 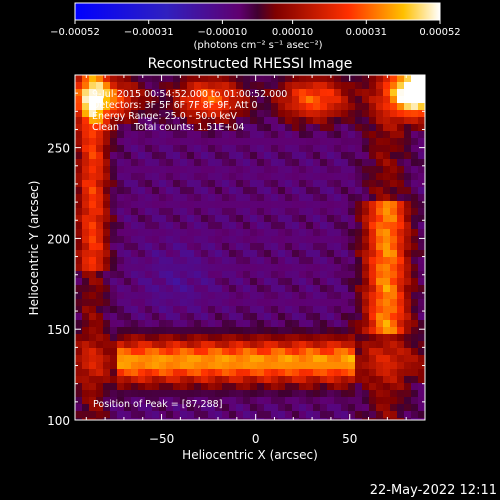 I want to click on peak-position-label: Position of Peak = [87,288], so click(x=157, y=404).